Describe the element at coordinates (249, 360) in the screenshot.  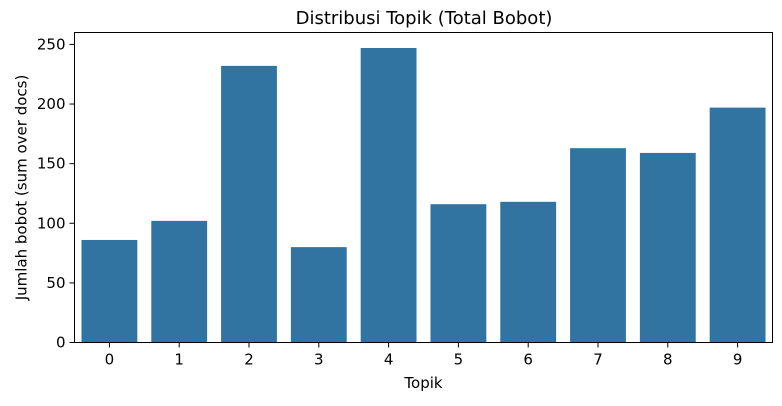
I see `x-tick-label: 2` at that location.